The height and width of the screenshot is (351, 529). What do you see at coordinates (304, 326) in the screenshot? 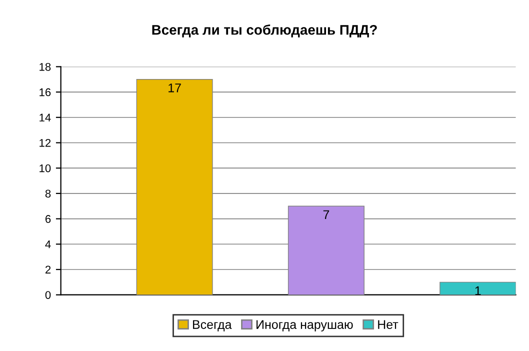
I see `legend-label: Иногда нарушаю` at bounding box center [304, 326].